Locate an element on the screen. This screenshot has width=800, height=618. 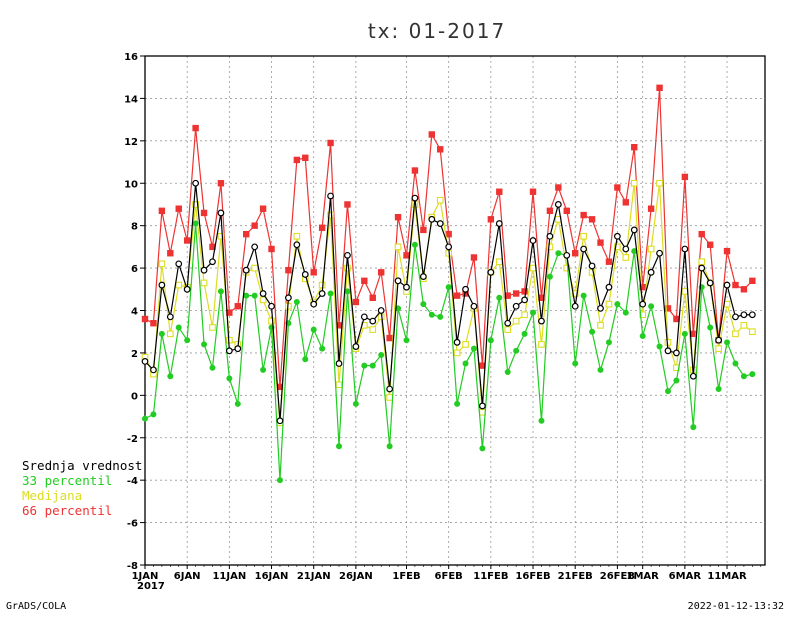
x-tick-label: 11JAN is located at coordinates (229, 576).